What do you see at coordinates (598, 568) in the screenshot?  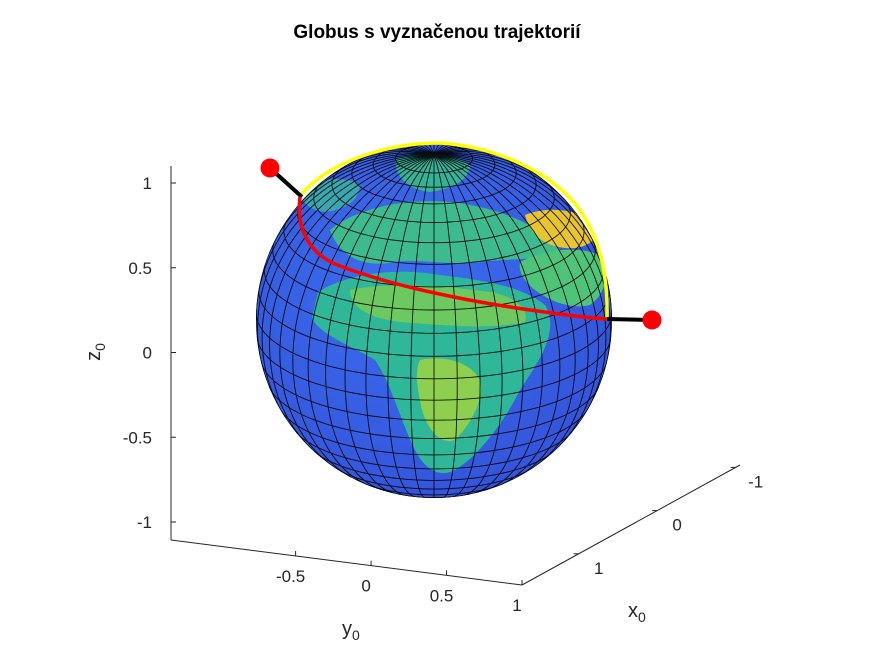 I see `x-tick-label: 1` at bounding box center [598, 568].